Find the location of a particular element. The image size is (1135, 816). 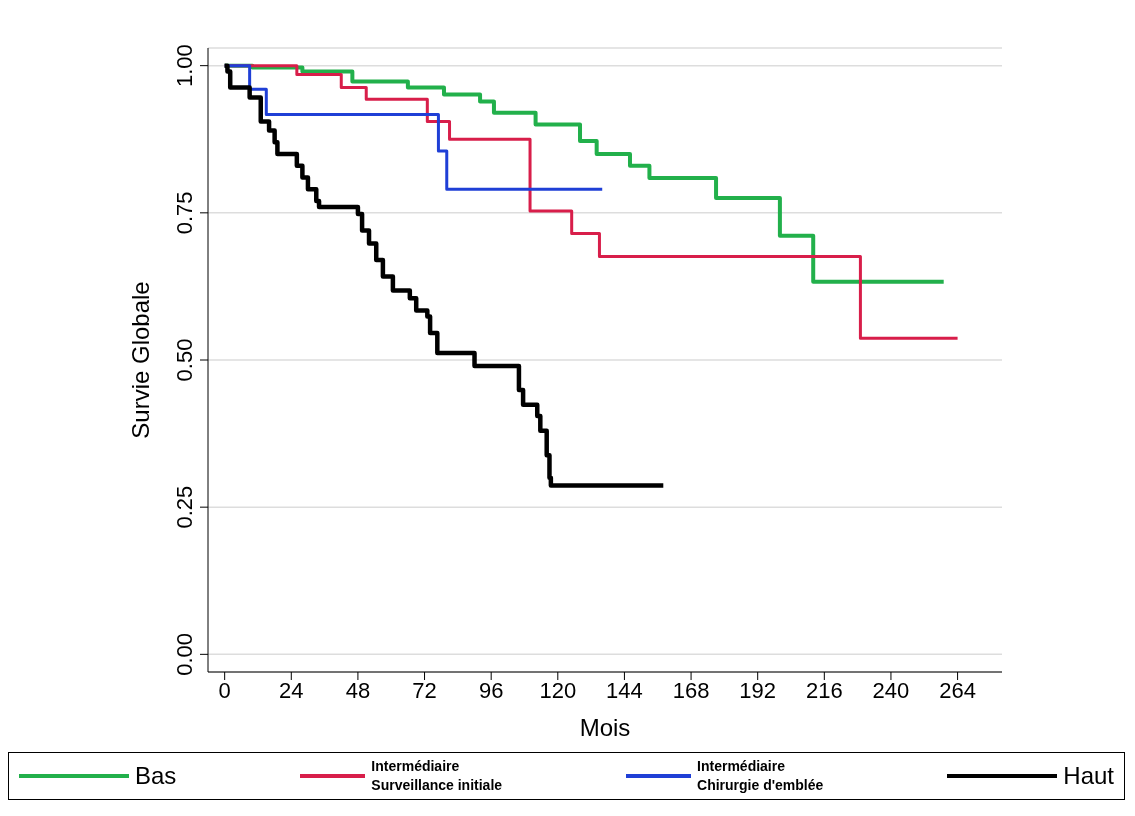

x-tick-label: 216 is located at coordinates (824, 690).